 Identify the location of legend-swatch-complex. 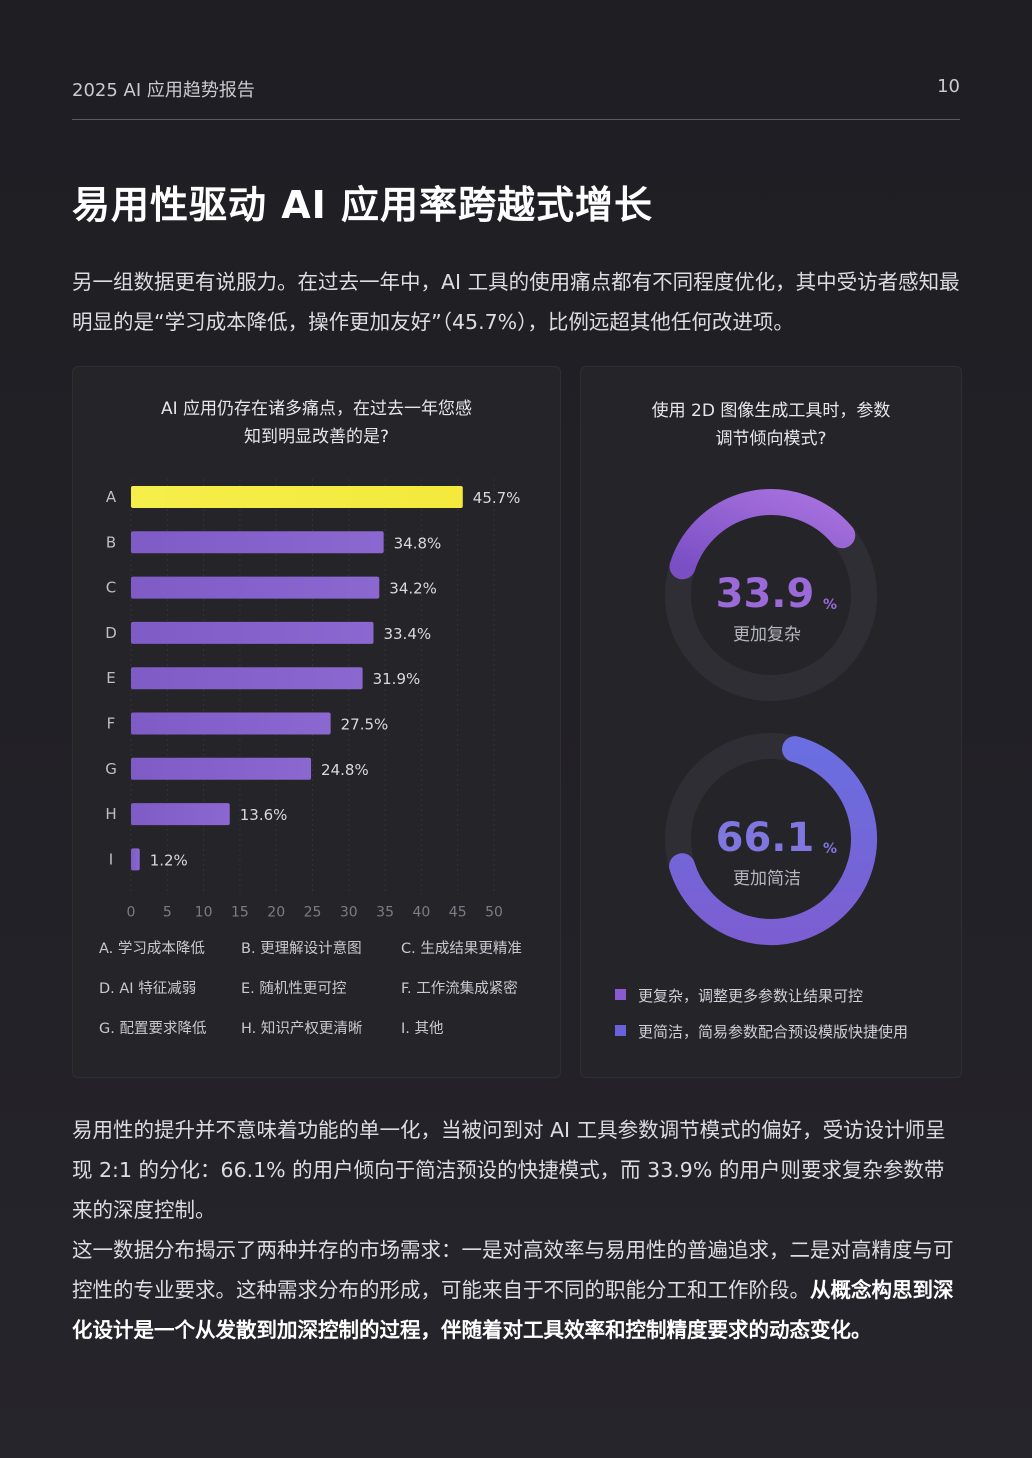
(620, 994).